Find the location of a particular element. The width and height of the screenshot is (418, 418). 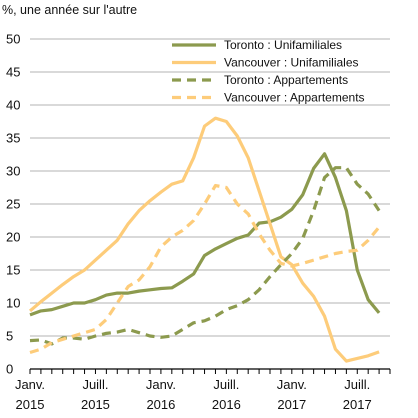

legend-label-vancouver-appartements: Vancouver : Appartements is located at coordinates (294, 98).